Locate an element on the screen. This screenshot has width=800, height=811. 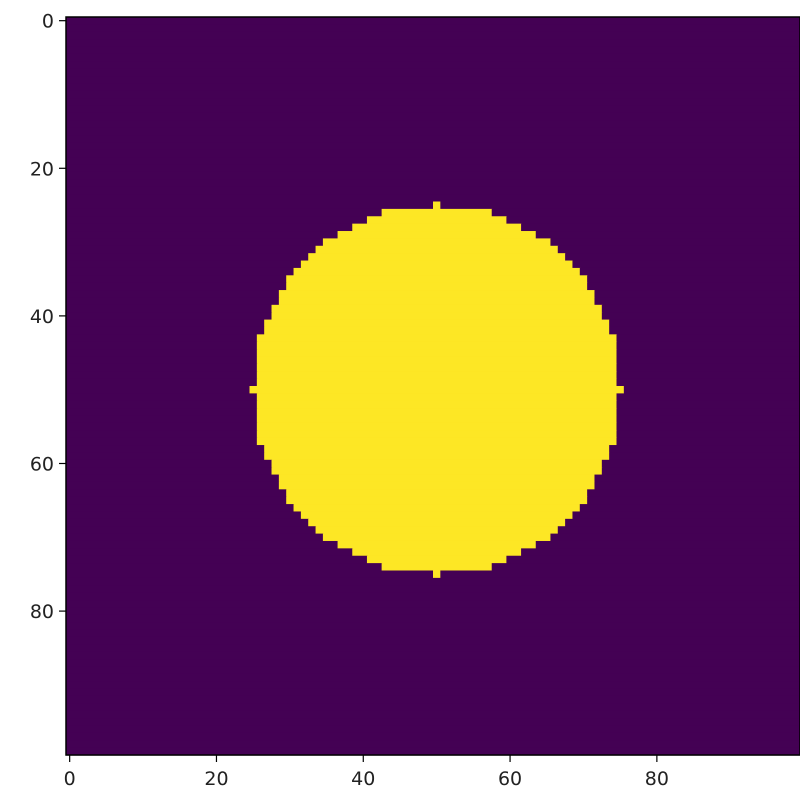
y-tick-label: 80 is located at coordinates (42, 612).